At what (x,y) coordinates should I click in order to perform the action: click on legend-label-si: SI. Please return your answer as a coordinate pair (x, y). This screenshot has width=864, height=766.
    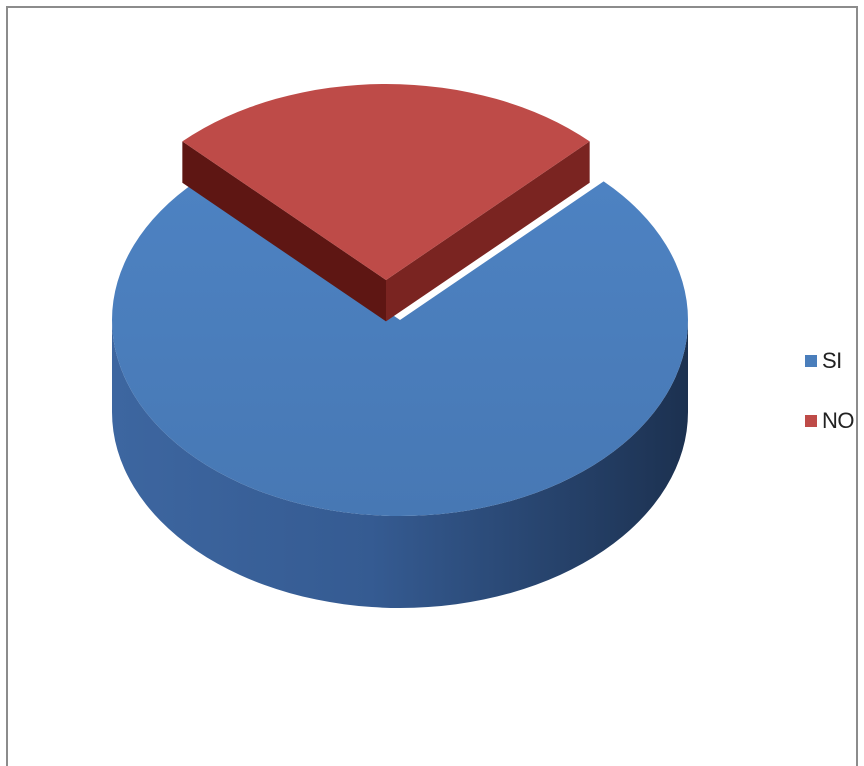
    Looking at the image, I should click on (832, 360).